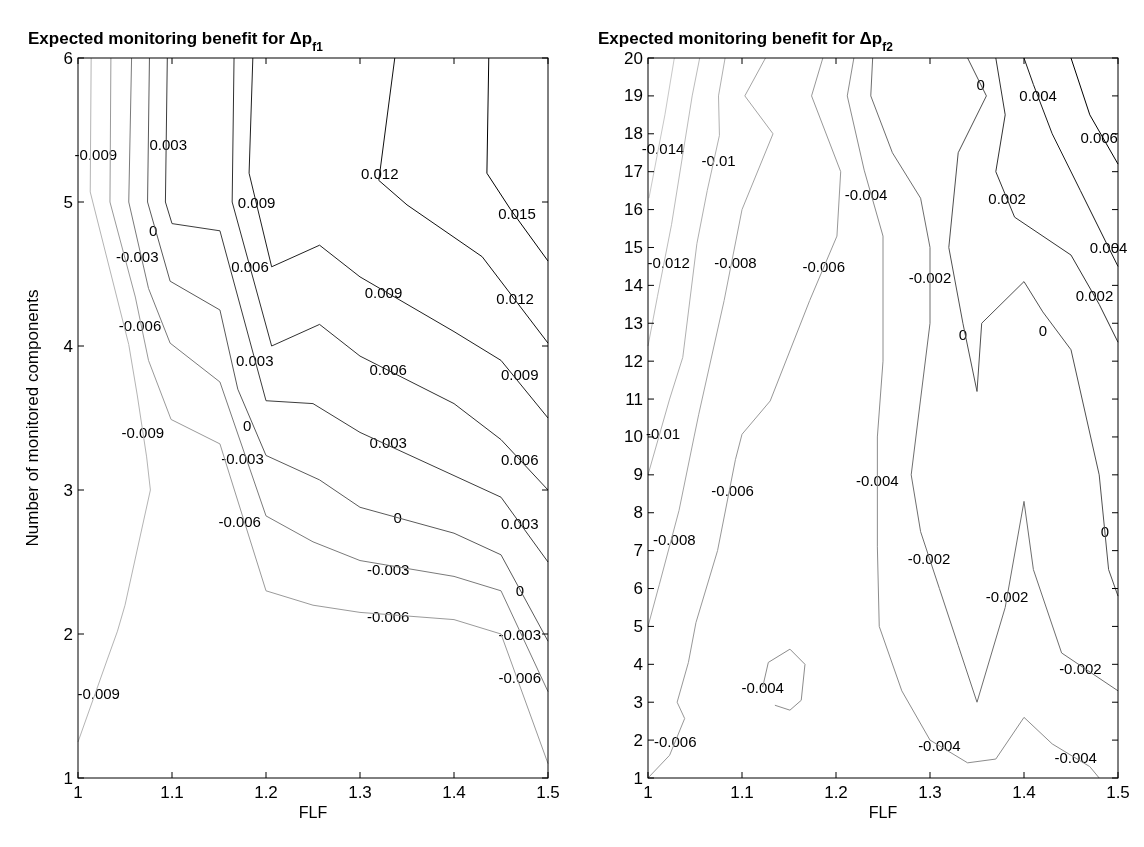 Image resolution: width=1144 pixels, height=847 pixels. I want to click on y-tick-label: 10, so click(633, 437).